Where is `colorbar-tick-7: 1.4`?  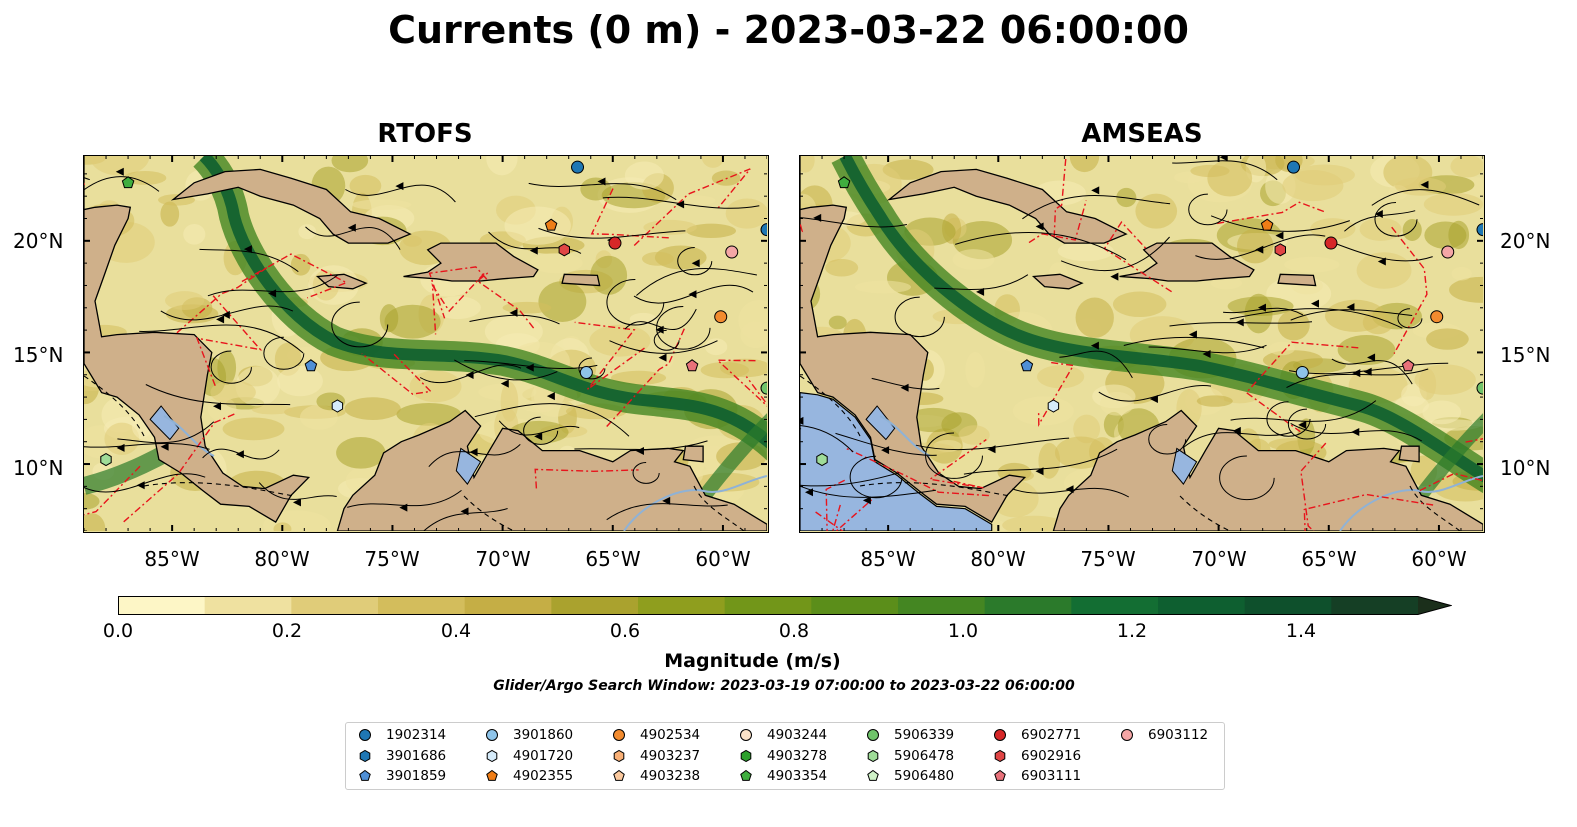
colorbar-tick-7: 1.4 is located at coordinates (1301, 631).